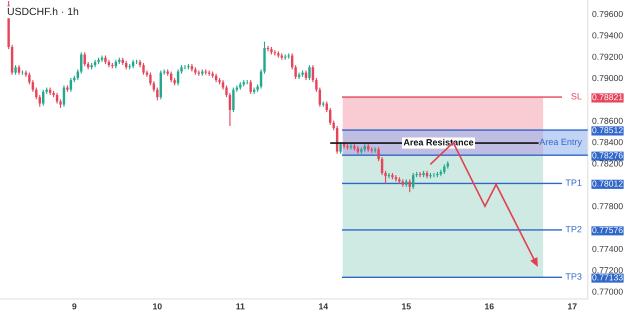 The image size is (624, 316). Describe the element at coordinates (607, 249) in the screenshot. I see `y-tick-label: 0.77400` at that location.